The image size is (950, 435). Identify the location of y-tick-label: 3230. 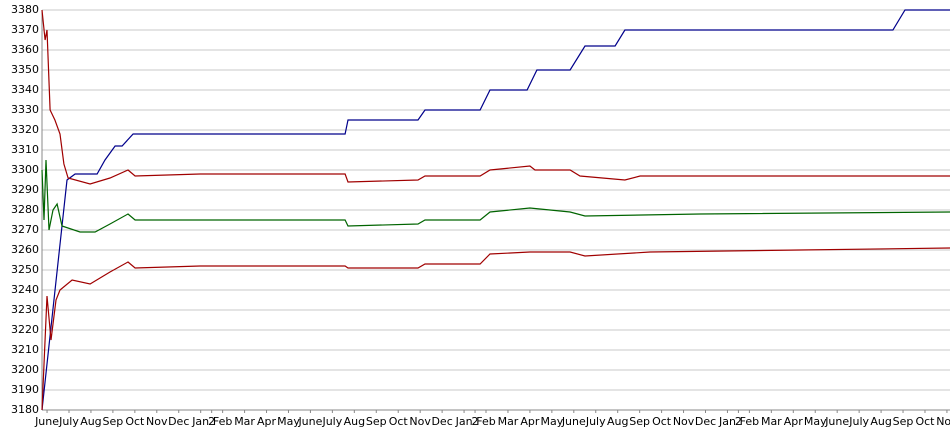
(25, 309).